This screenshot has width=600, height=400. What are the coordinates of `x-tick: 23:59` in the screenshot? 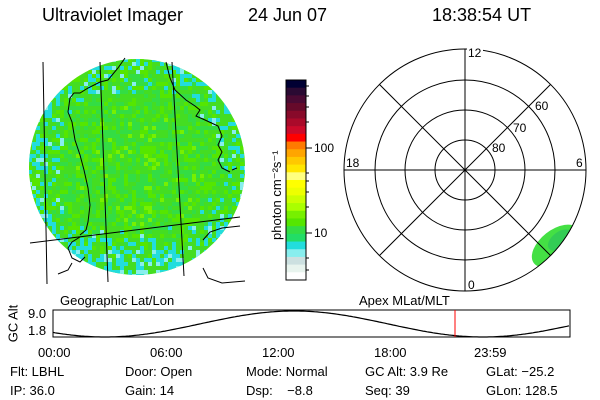 It's located at (490, 352).